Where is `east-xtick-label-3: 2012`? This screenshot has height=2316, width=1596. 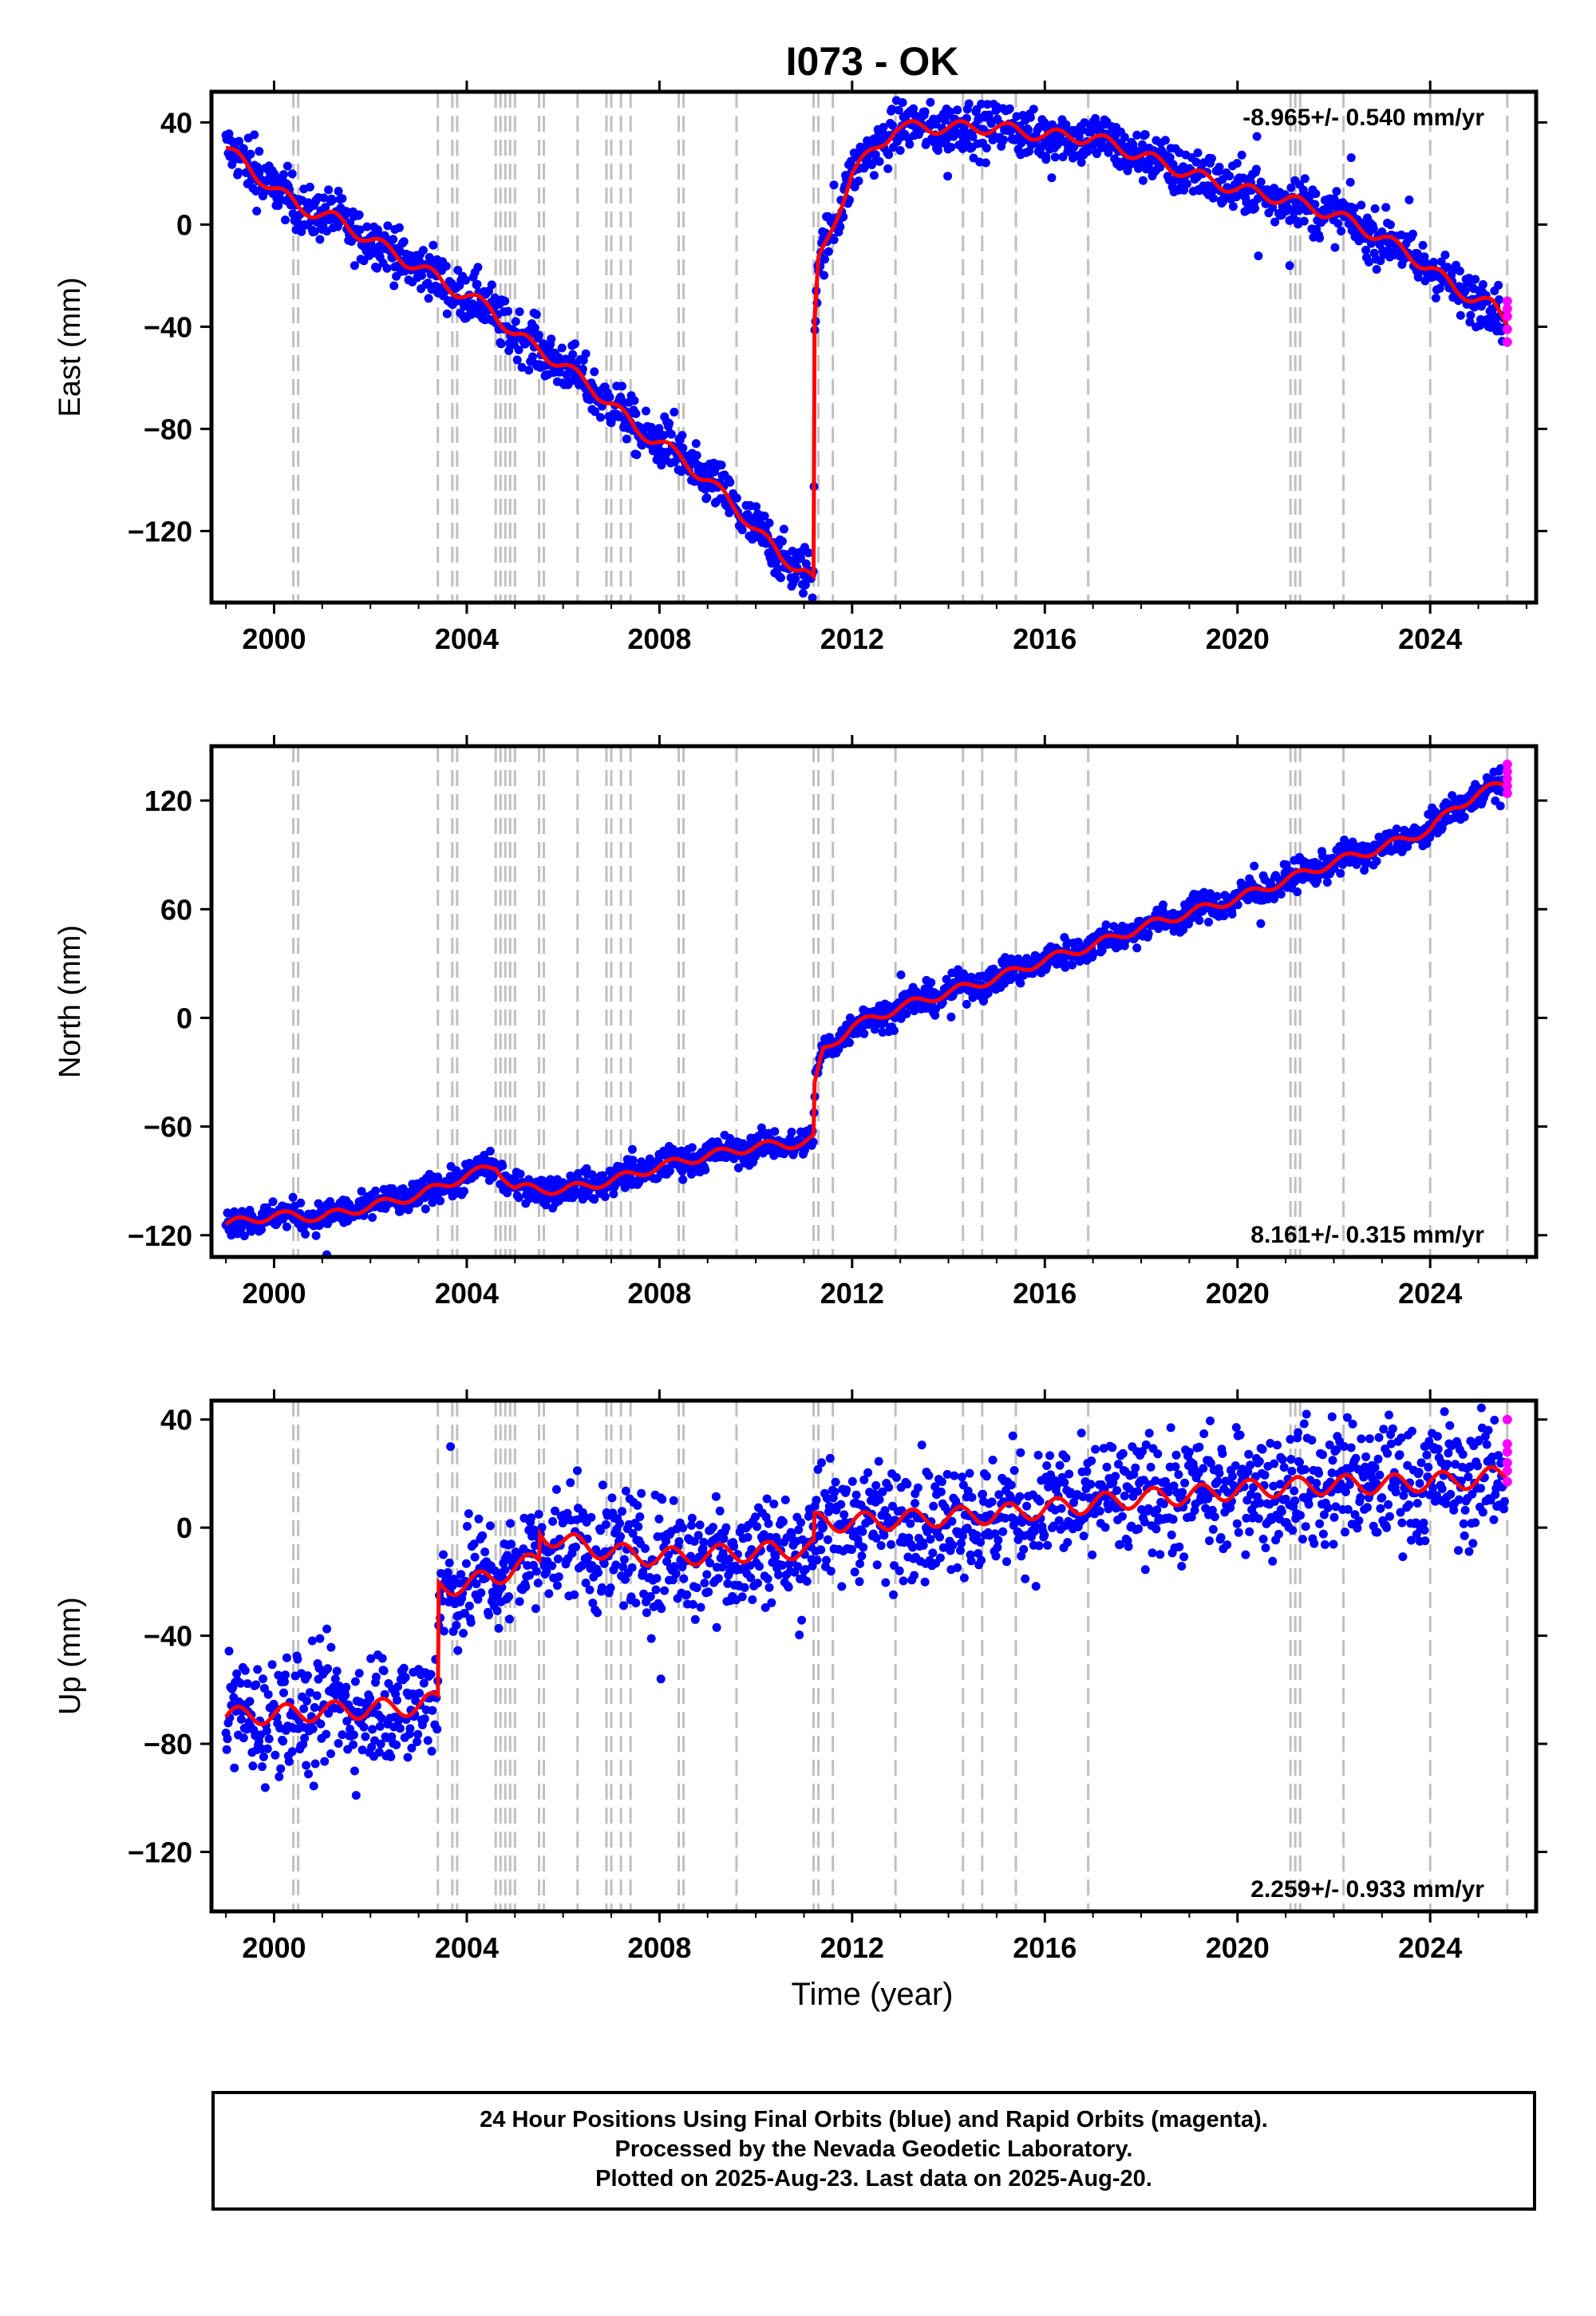 east-xtick-label-3: 2012 is located at coordinates (852, 638).